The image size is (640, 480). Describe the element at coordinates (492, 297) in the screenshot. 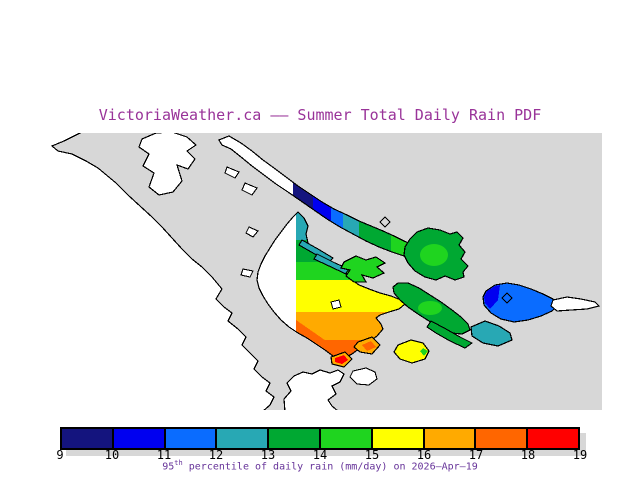

I see `saturna-west-band` at that location.